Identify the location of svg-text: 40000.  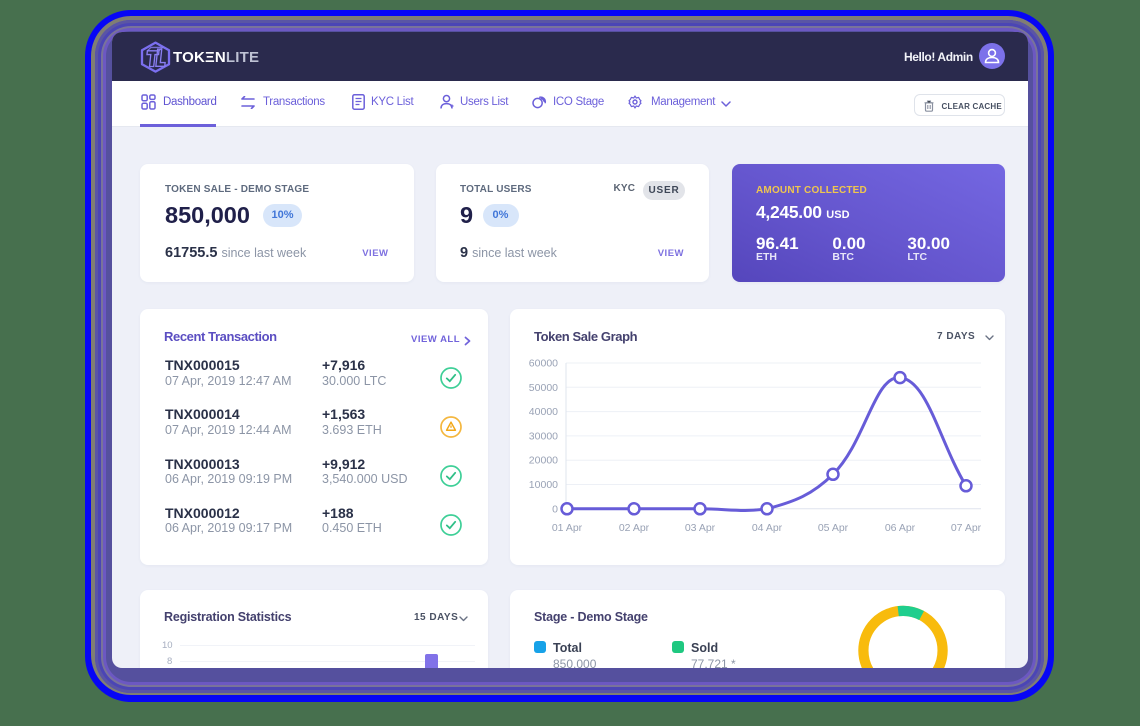
(543, 412).